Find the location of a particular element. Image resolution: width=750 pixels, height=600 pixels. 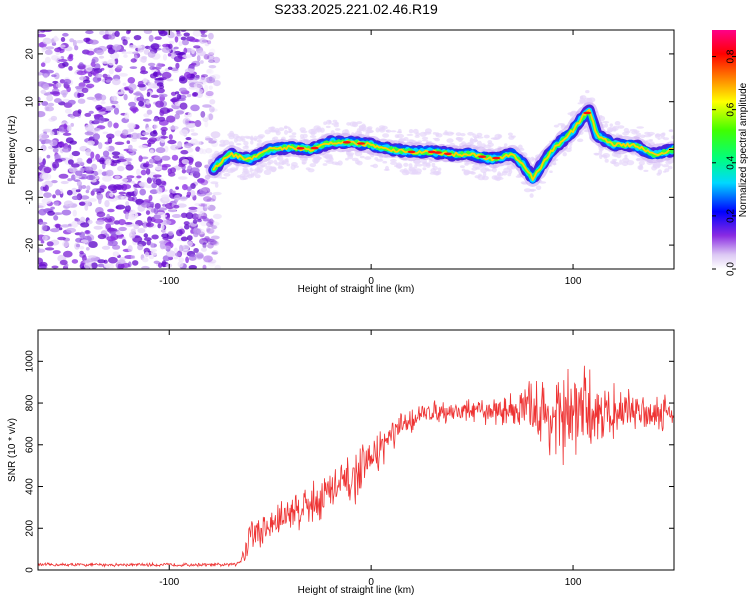

snr-y-tick-label: 1000 is located at coordinates (30, 361).